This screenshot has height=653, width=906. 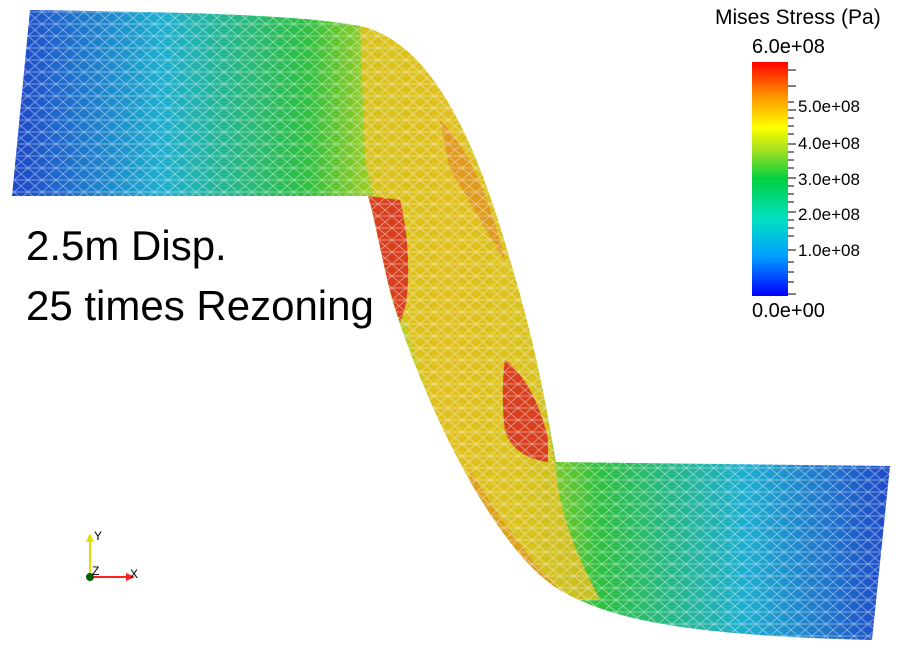 What do you see at coordinates (829, 250) in the screenshot?
I see `legend-tick-label: 1.0e+08` at bounding box center [829, 250].